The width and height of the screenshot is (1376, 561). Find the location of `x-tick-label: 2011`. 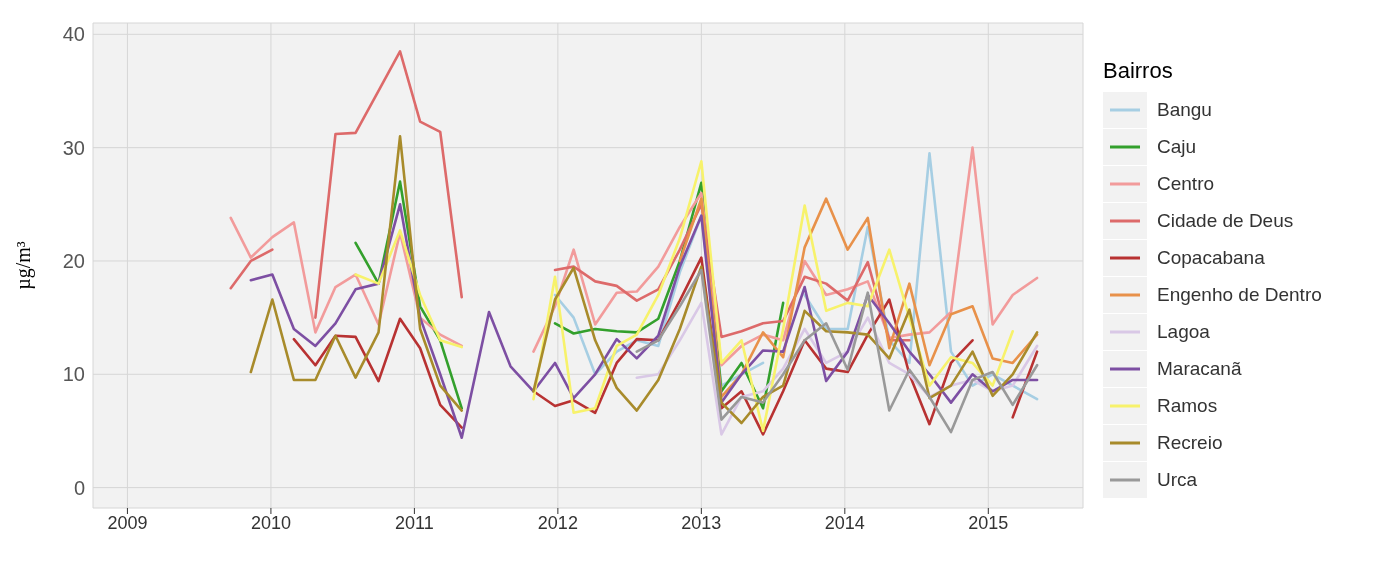

x-tick-label: 2011 is located at coordinates (414, 522).